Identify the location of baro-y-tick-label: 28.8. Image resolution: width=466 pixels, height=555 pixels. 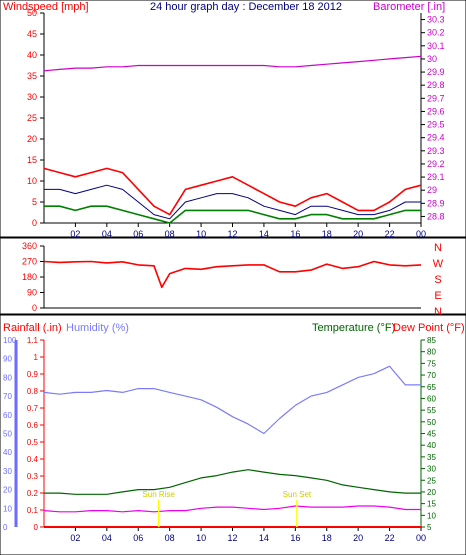
(436, 216).